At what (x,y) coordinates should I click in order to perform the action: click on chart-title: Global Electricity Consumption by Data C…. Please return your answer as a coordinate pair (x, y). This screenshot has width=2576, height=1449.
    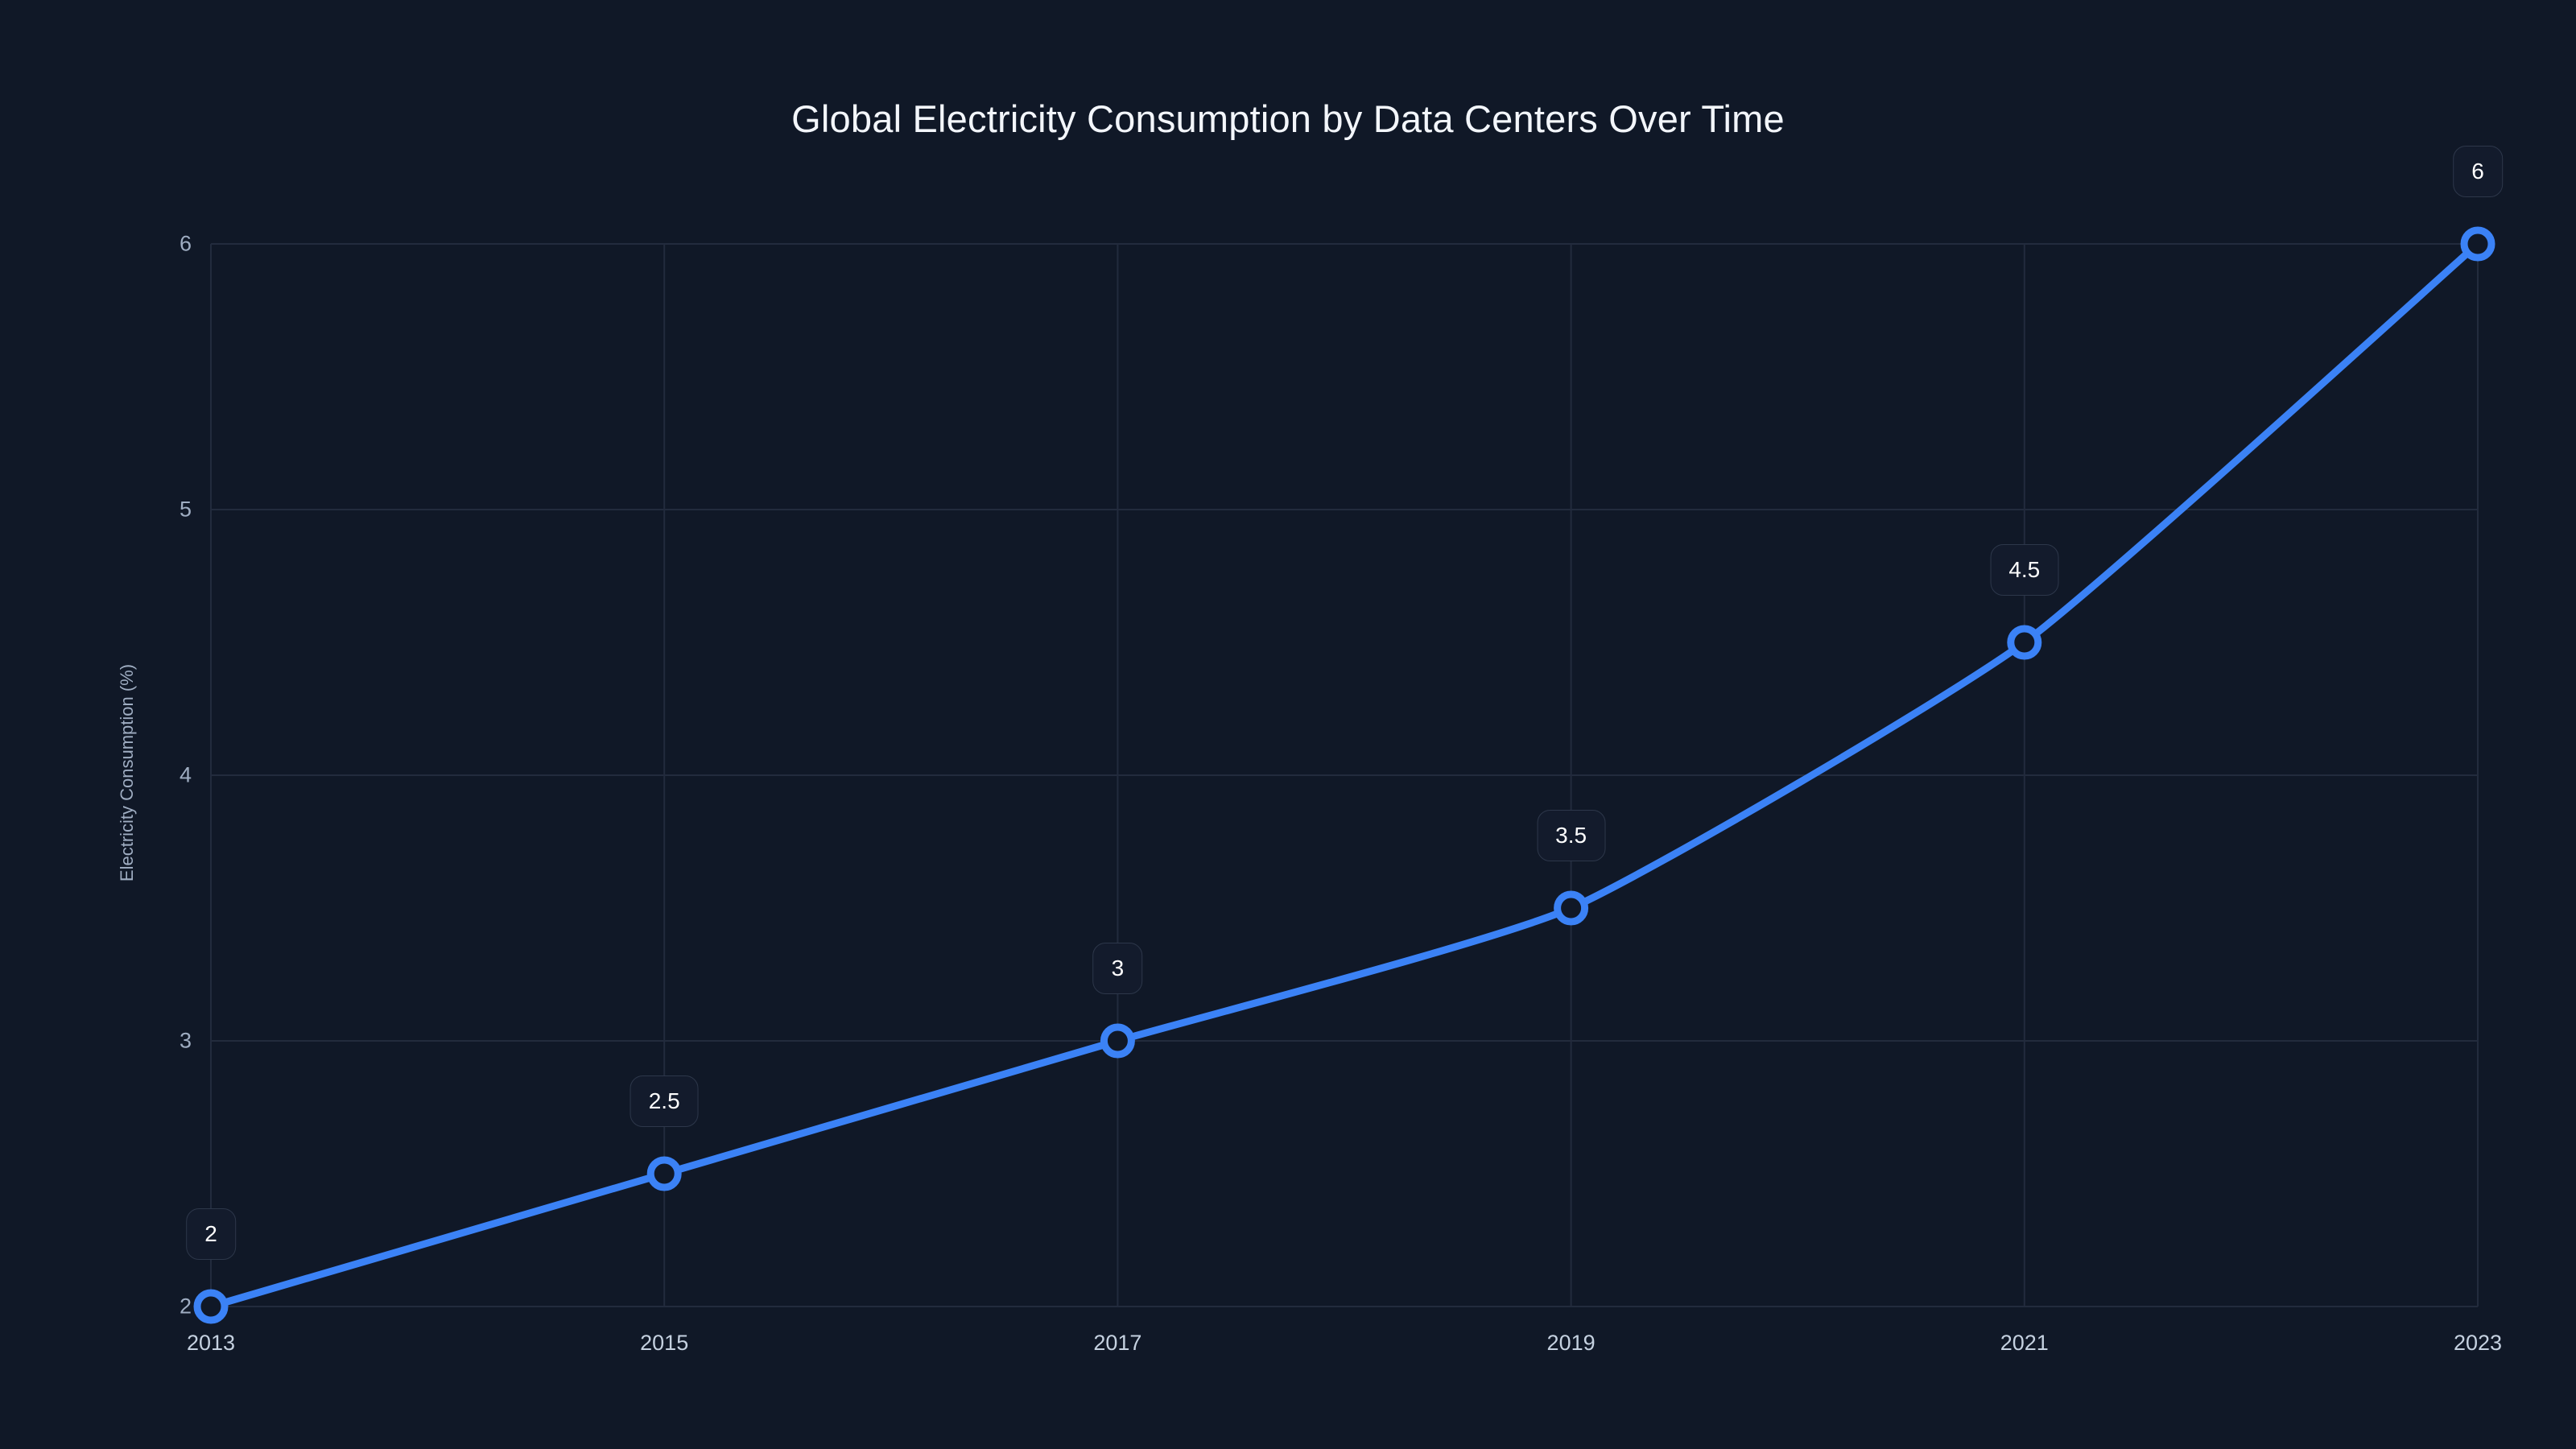
    Looking at the image, I should click on (1288, 118).